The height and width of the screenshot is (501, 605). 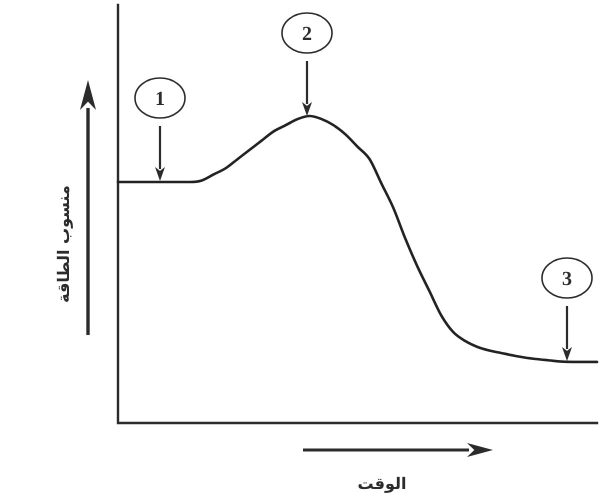 What do you see at coordinates (307, 34) in the screenshot?
I see `text: 2` at bounding box center [307, 34].